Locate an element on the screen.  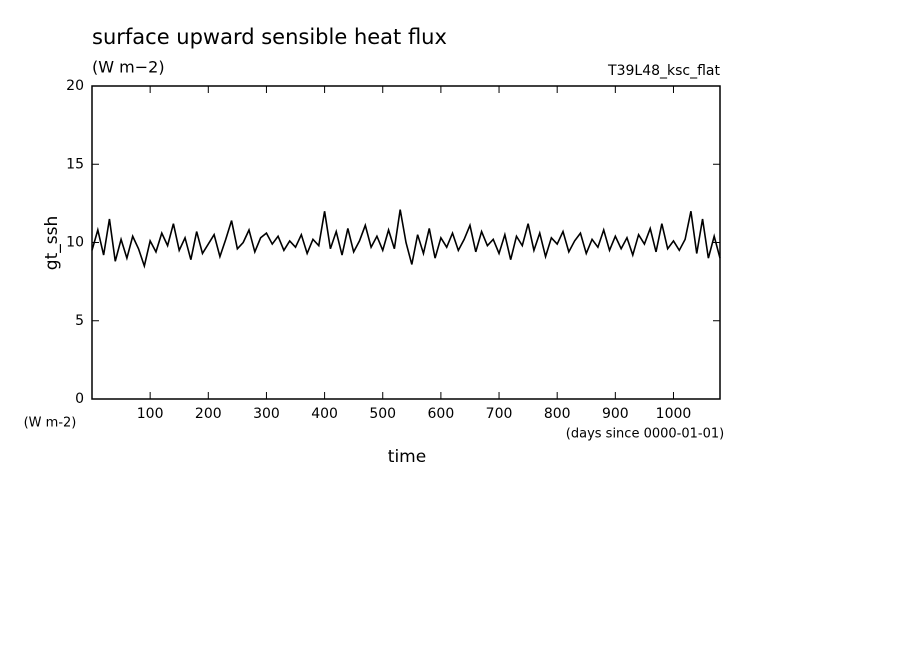
x-tick-label: 400 is located at coordinates (324, 414).